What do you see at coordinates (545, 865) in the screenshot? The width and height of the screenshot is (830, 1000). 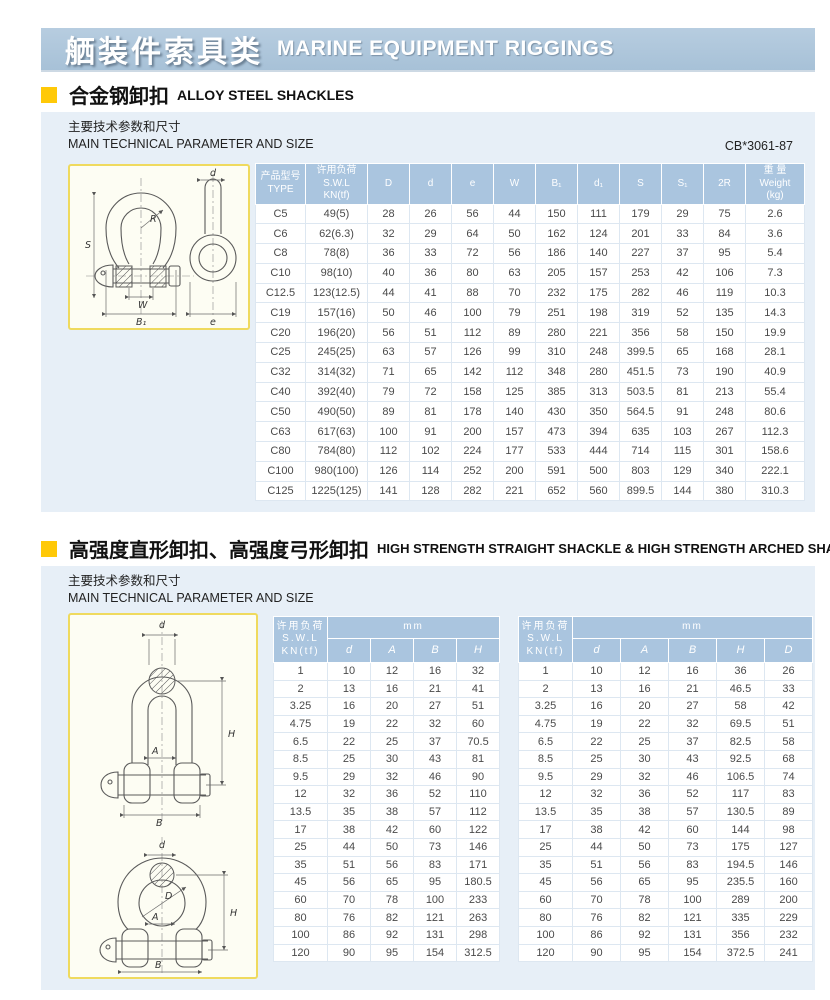 I see `table-cell: 35` at bounding box center [545, 865].